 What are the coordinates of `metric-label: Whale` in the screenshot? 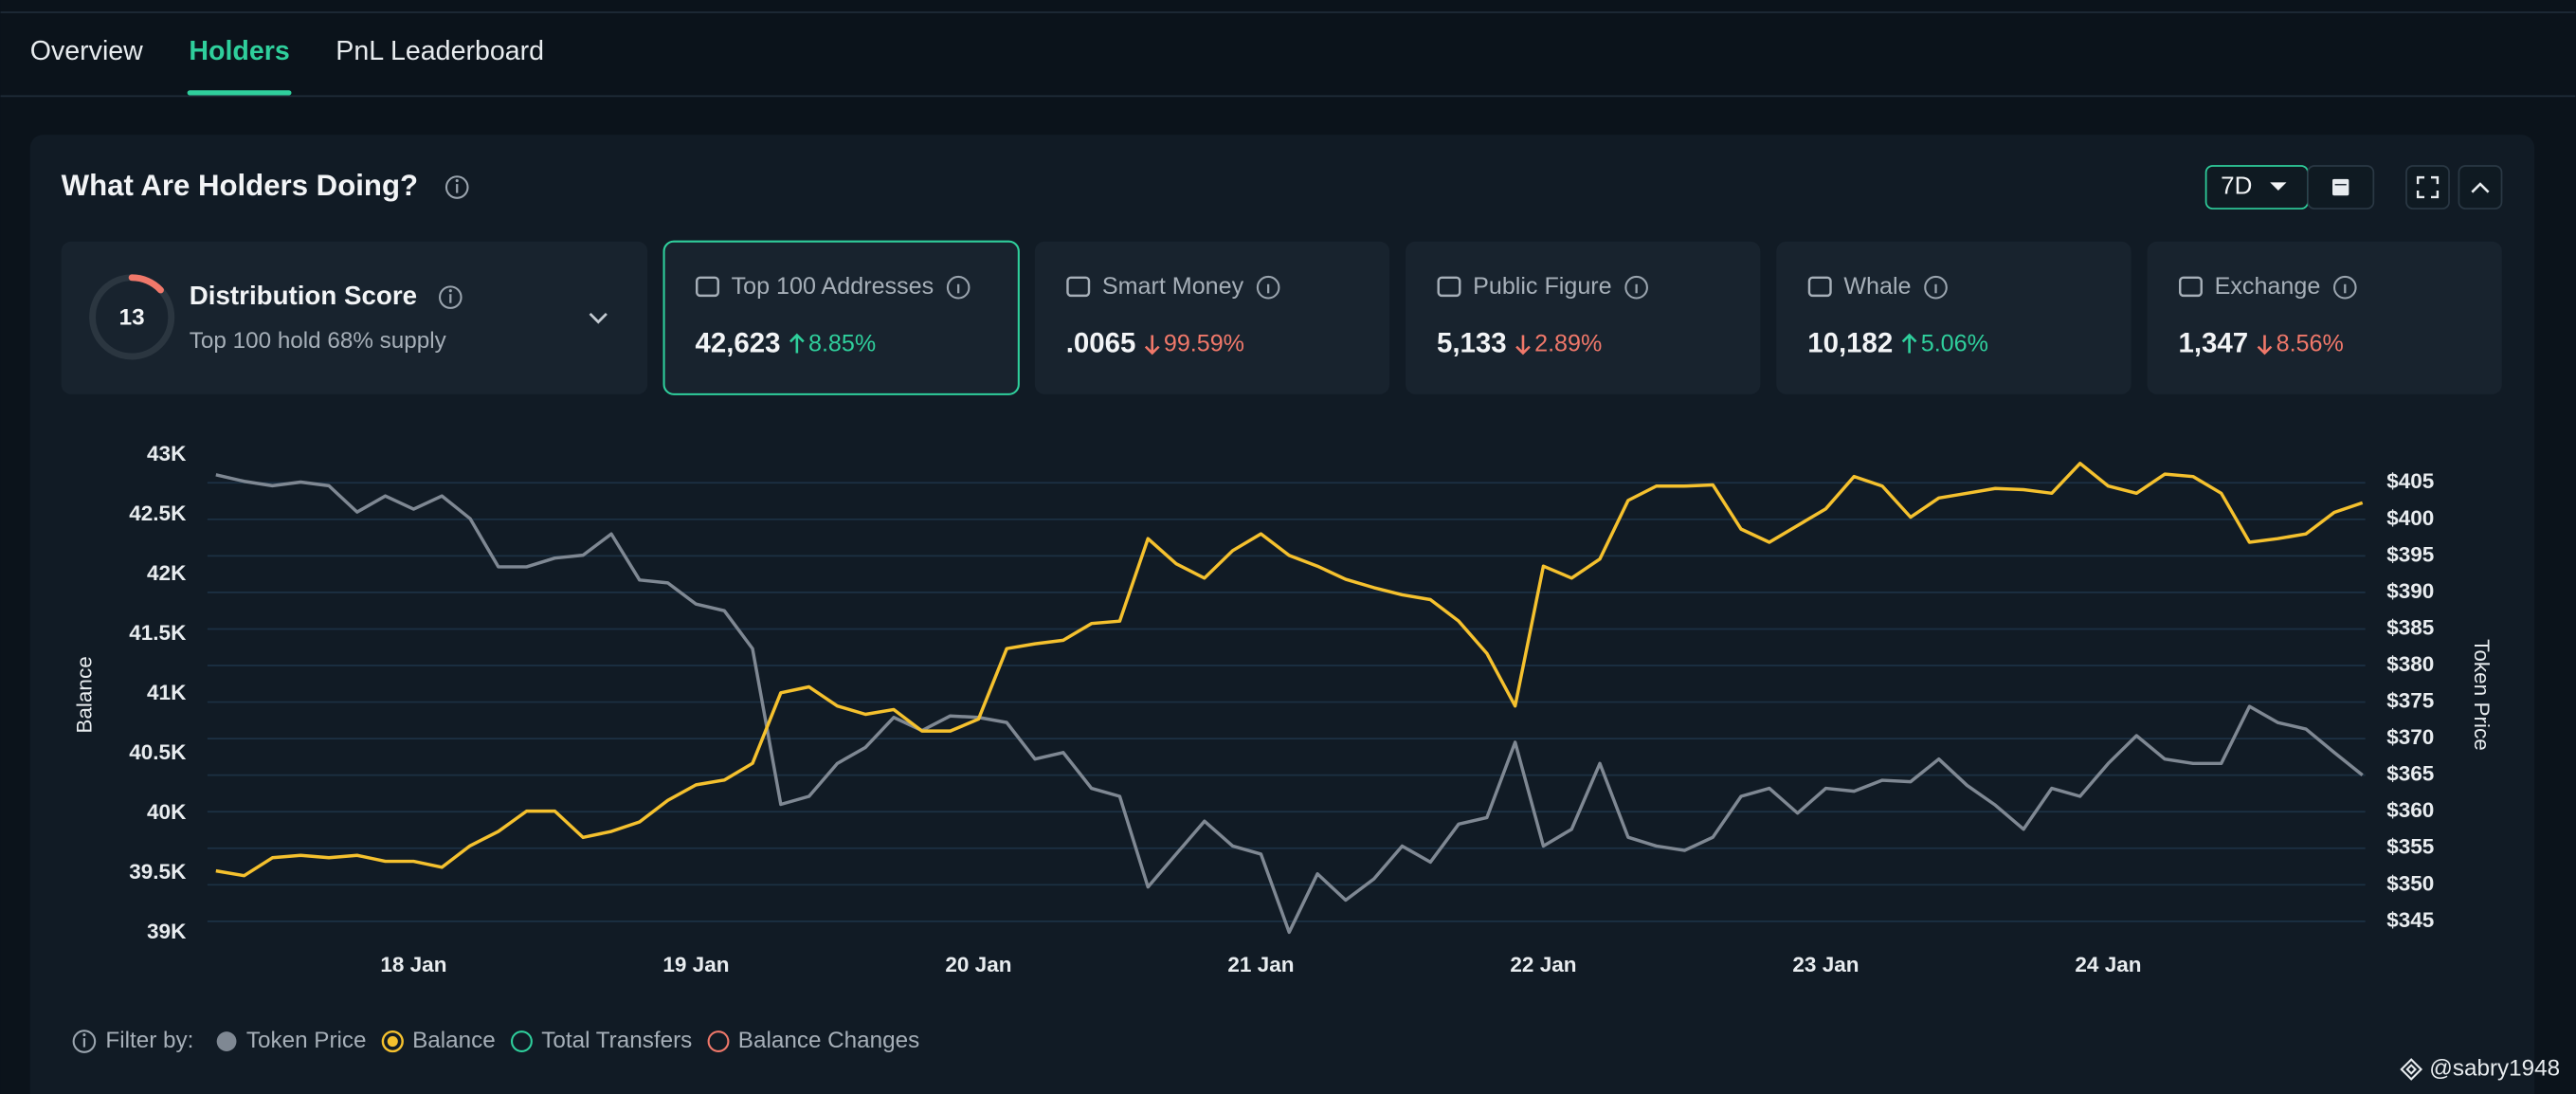 It's located at (1877, 286).